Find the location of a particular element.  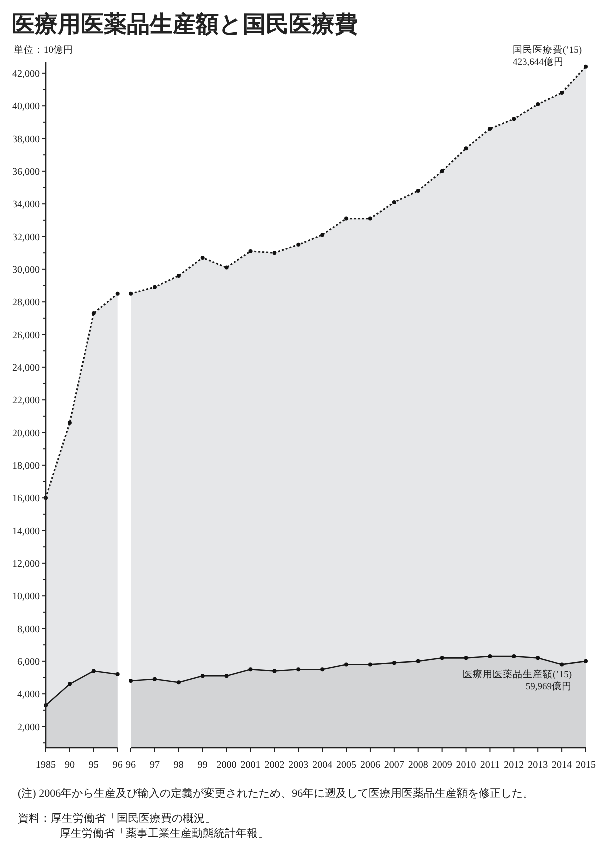

x-tick-label: 2005 is located at coordinates (346, 765).